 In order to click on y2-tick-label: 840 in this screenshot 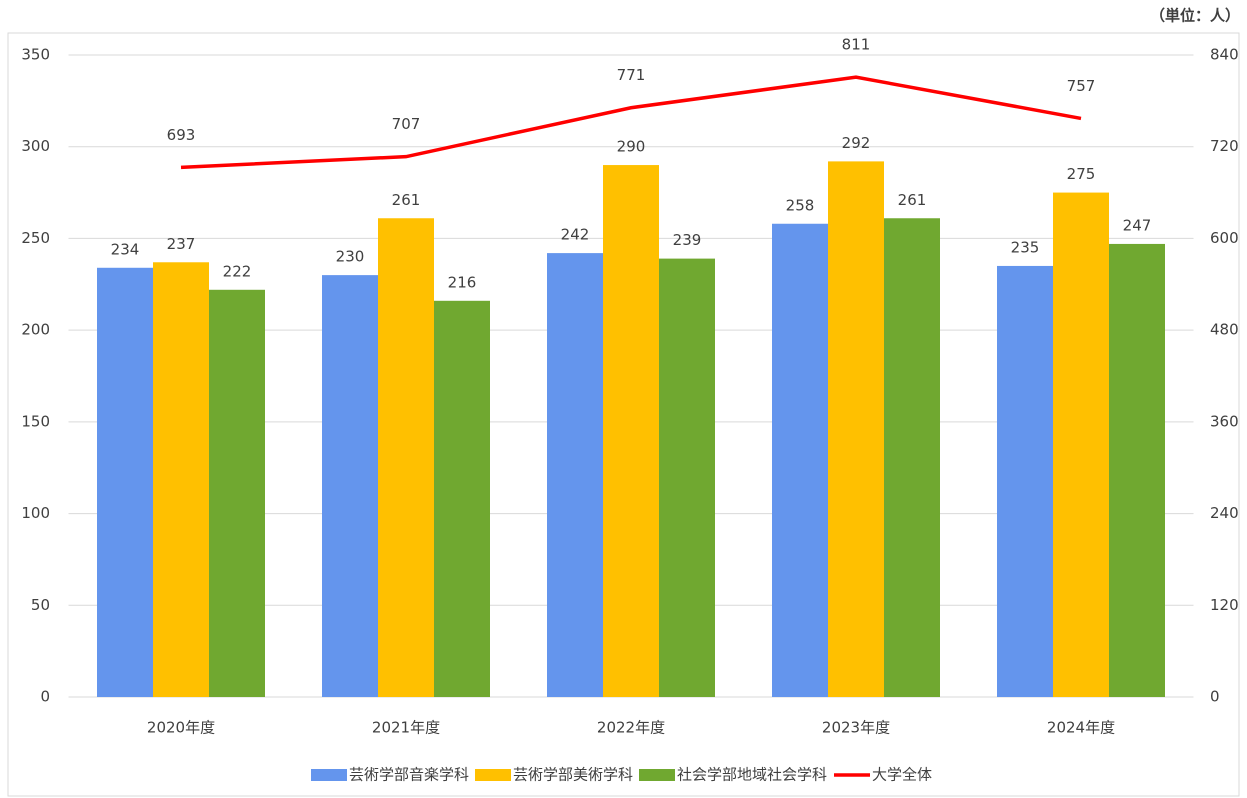, I will do `click(1224, 55)`.